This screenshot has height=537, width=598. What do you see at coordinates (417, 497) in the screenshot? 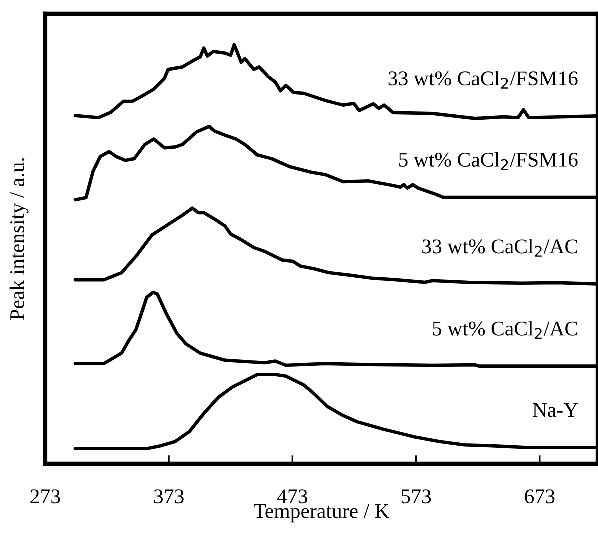
I see `x-tick-label: 573` at bounding box center [417, 497].